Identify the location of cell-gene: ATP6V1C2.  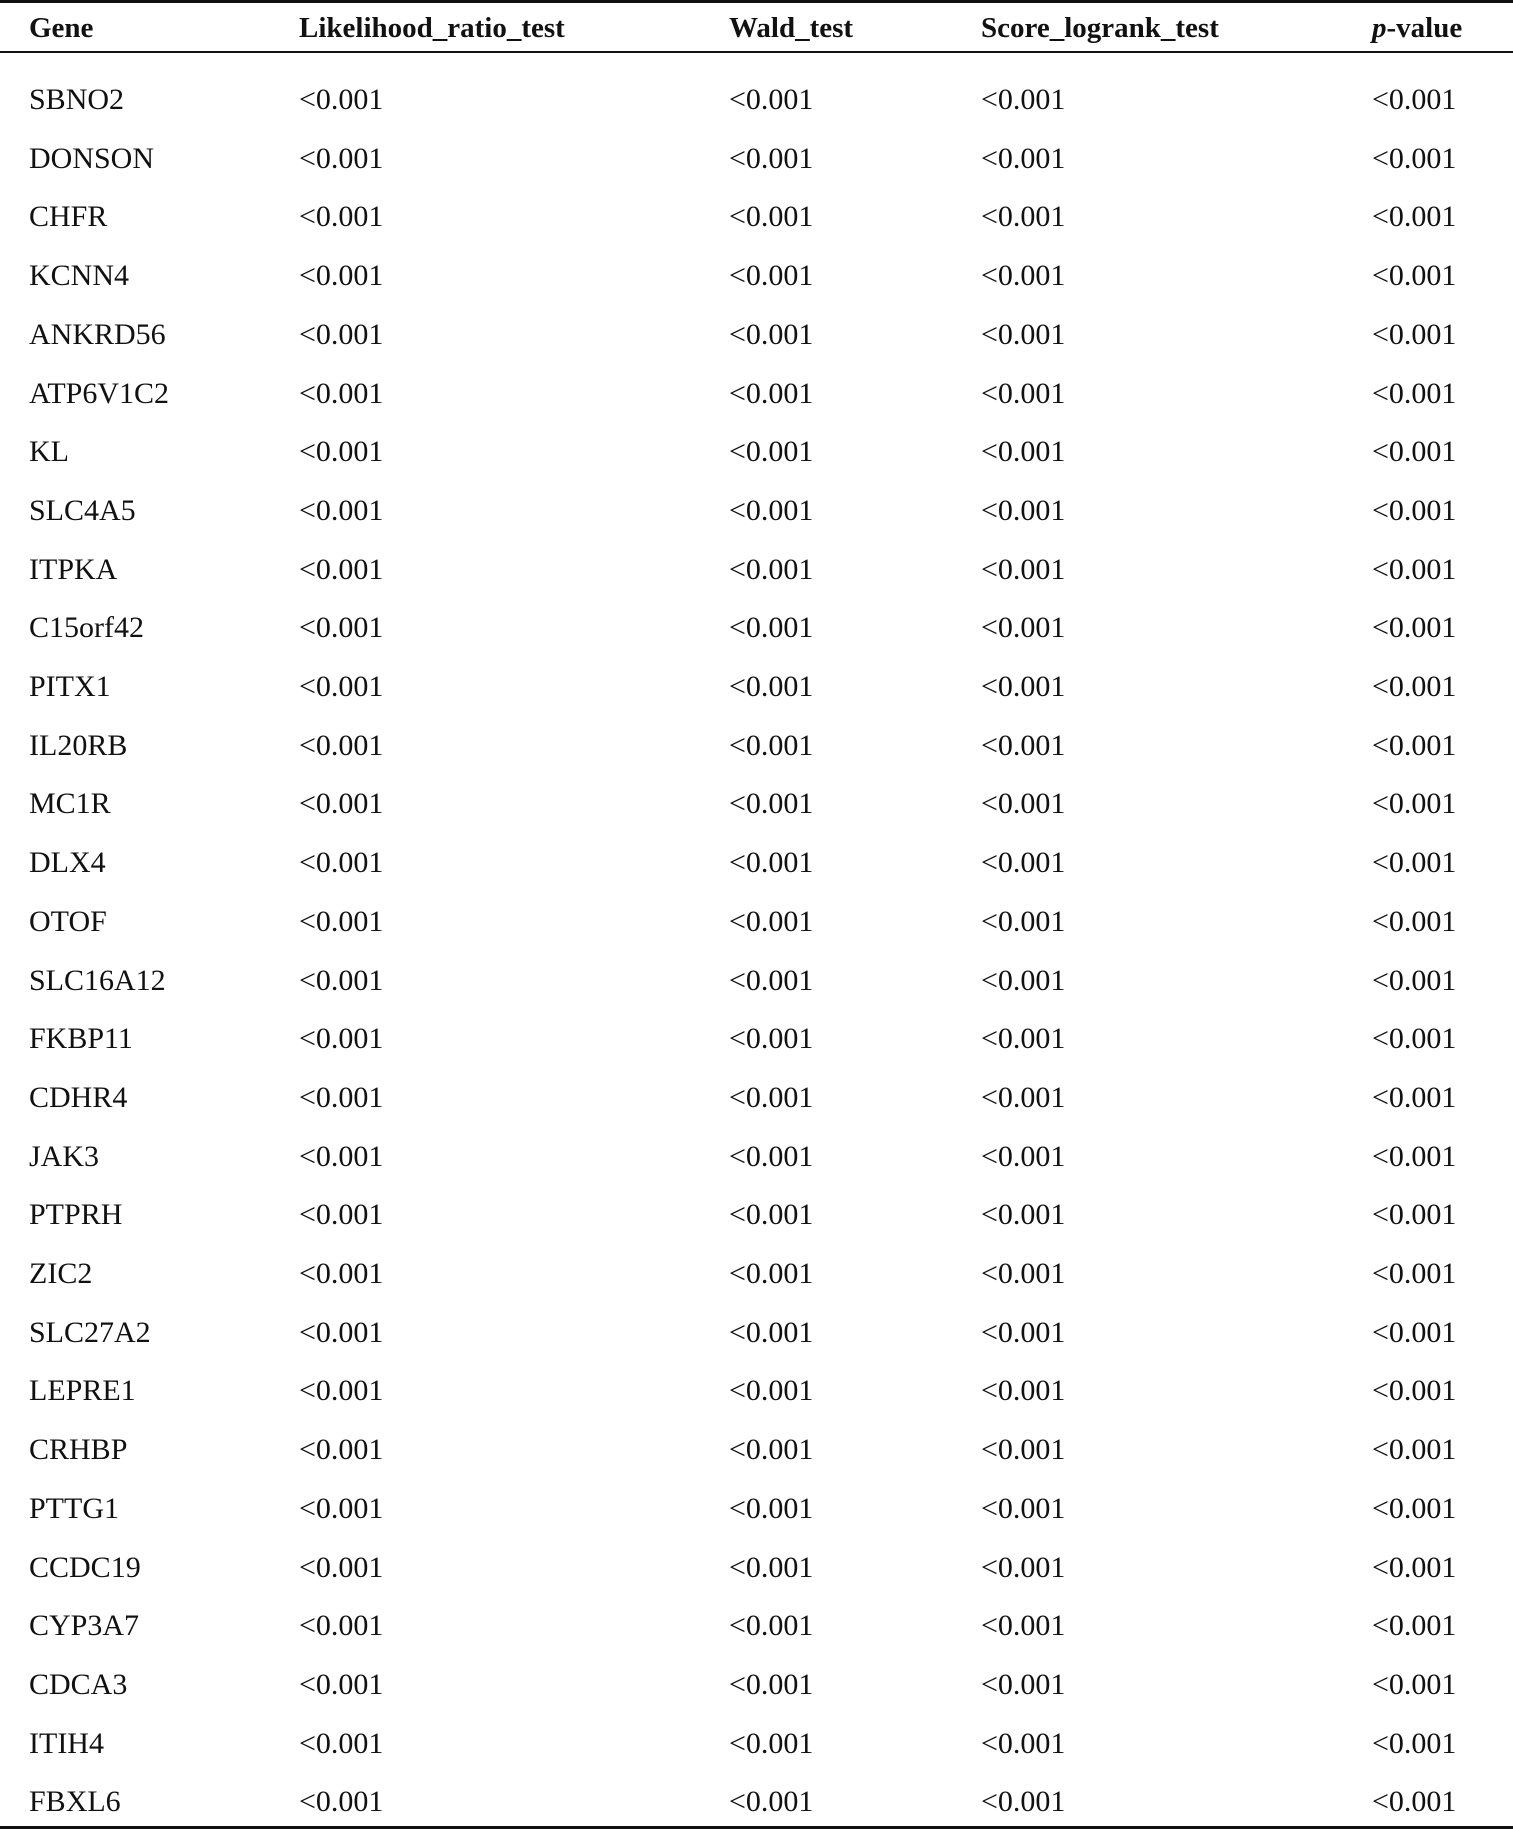
(99, 393).